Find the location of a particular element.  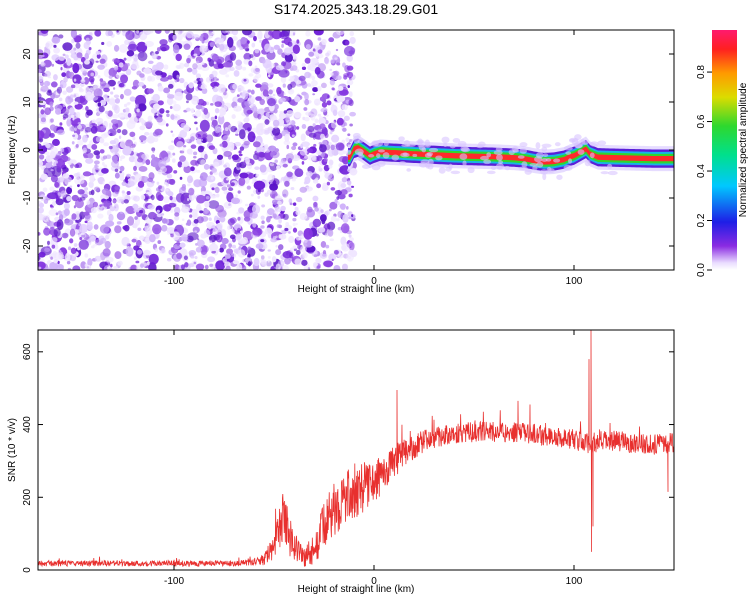

chart-title: S174.2025.343.18.29.G01 is located at coordinates (356, 9).